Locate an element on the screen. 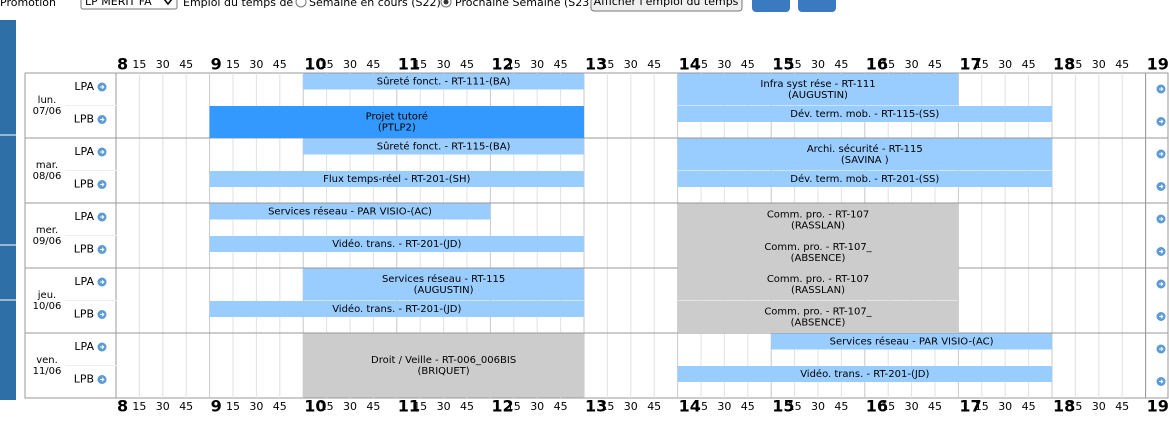  promotion-select is located at coordinates (129, 5).